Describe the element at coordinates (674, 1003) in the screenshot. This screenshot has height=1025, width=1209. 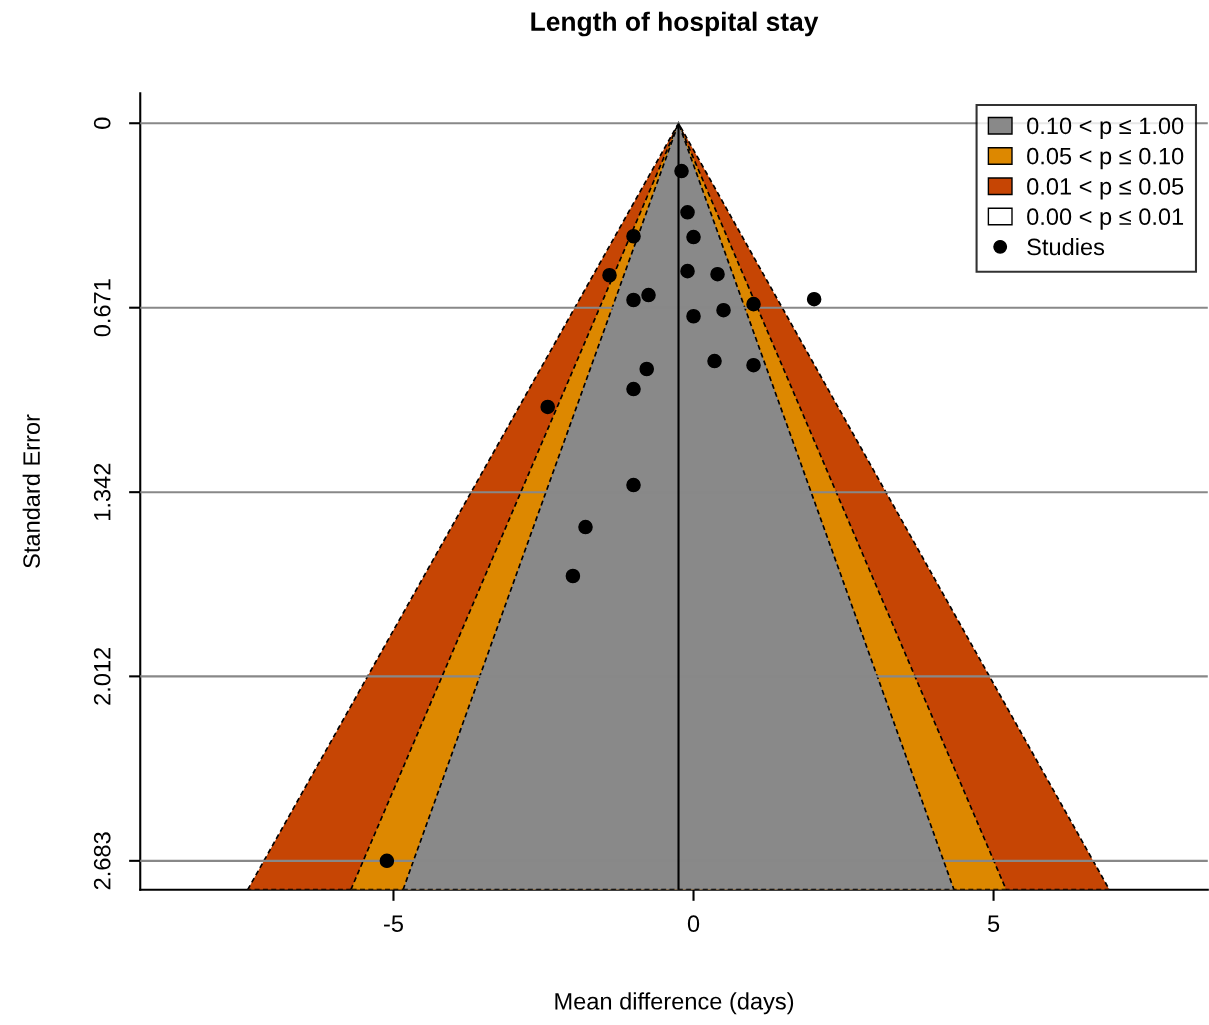
I see `x-axis-title: Mean difference (days)` at that location.